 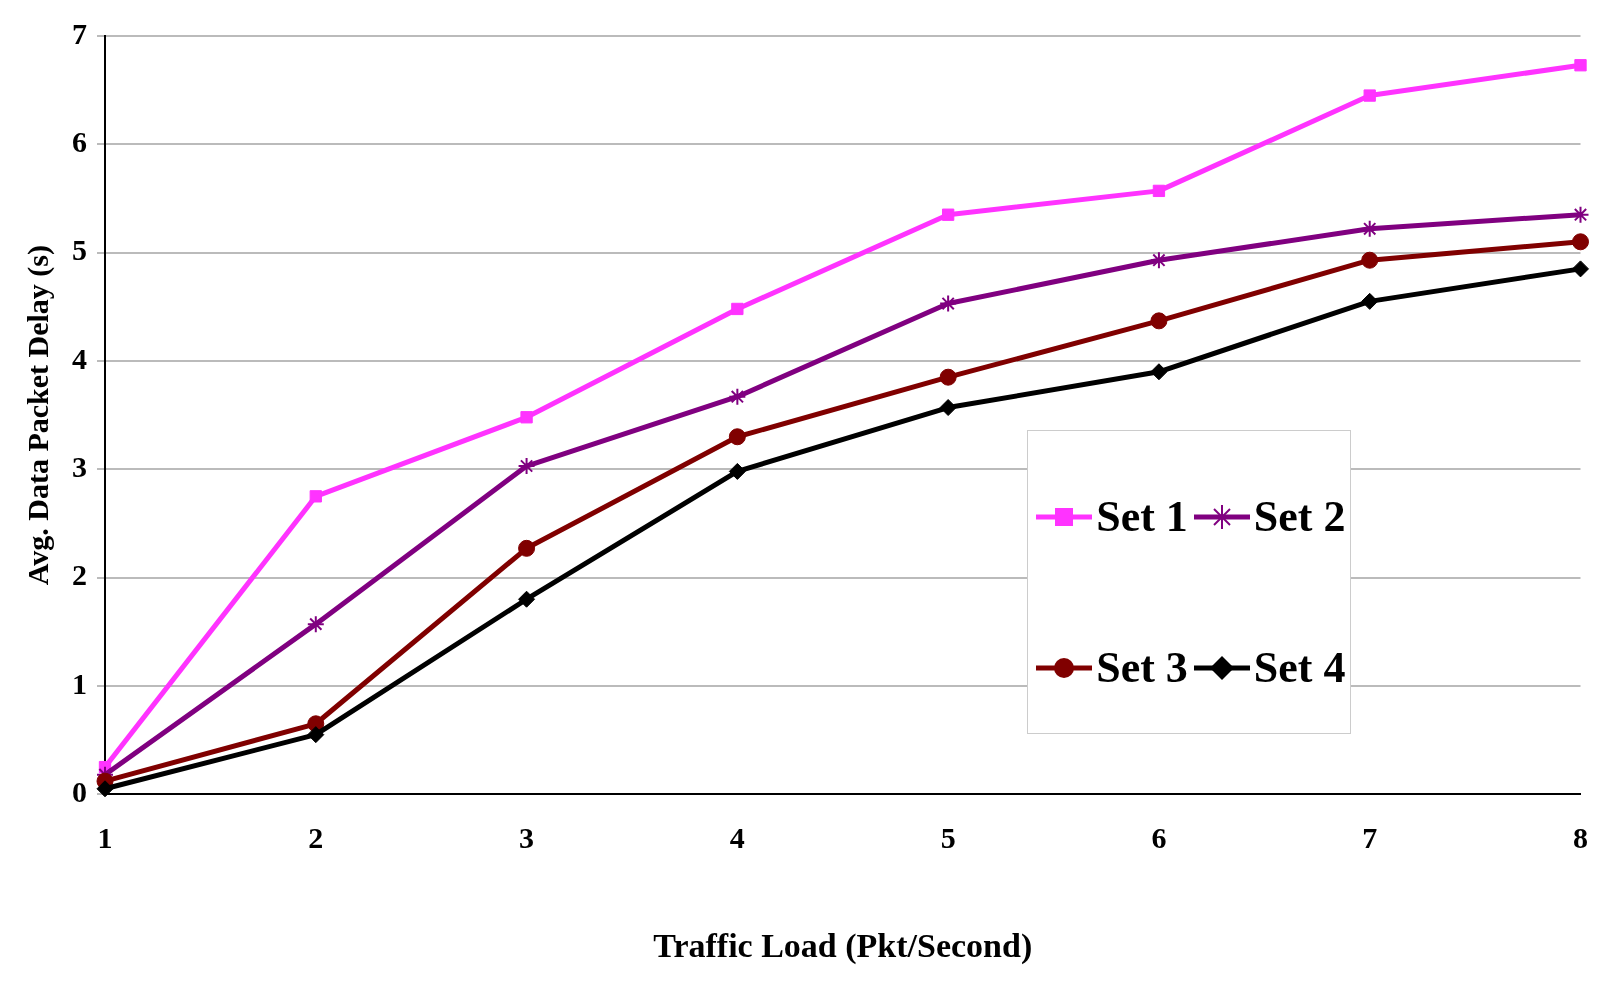 What do you see at coordinates (1299, 668) in the screenshot?
I see `legend-label: Set 4` at bounding box center [1299, 668].